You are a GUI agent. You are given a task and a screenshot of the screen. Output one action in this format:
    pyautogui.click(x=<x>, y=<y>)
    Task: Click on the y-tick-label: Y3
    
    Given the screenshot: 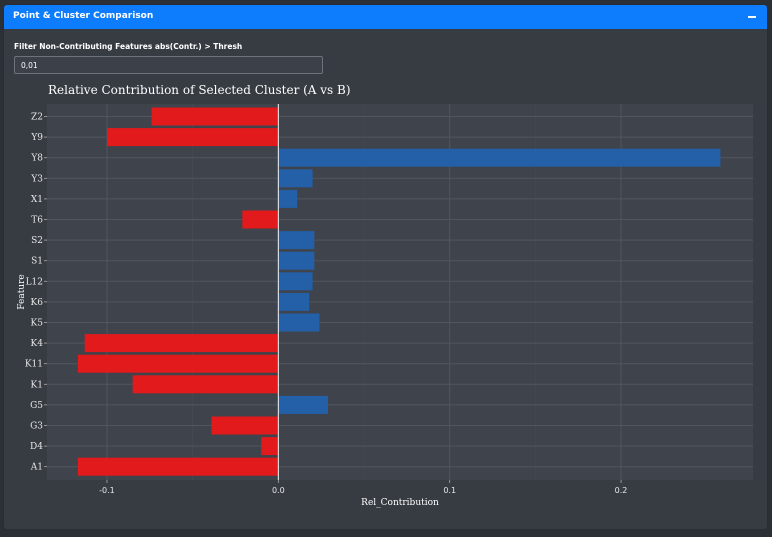 What is the action you would take?
    pyautogui.click(x=36, y=179)
    